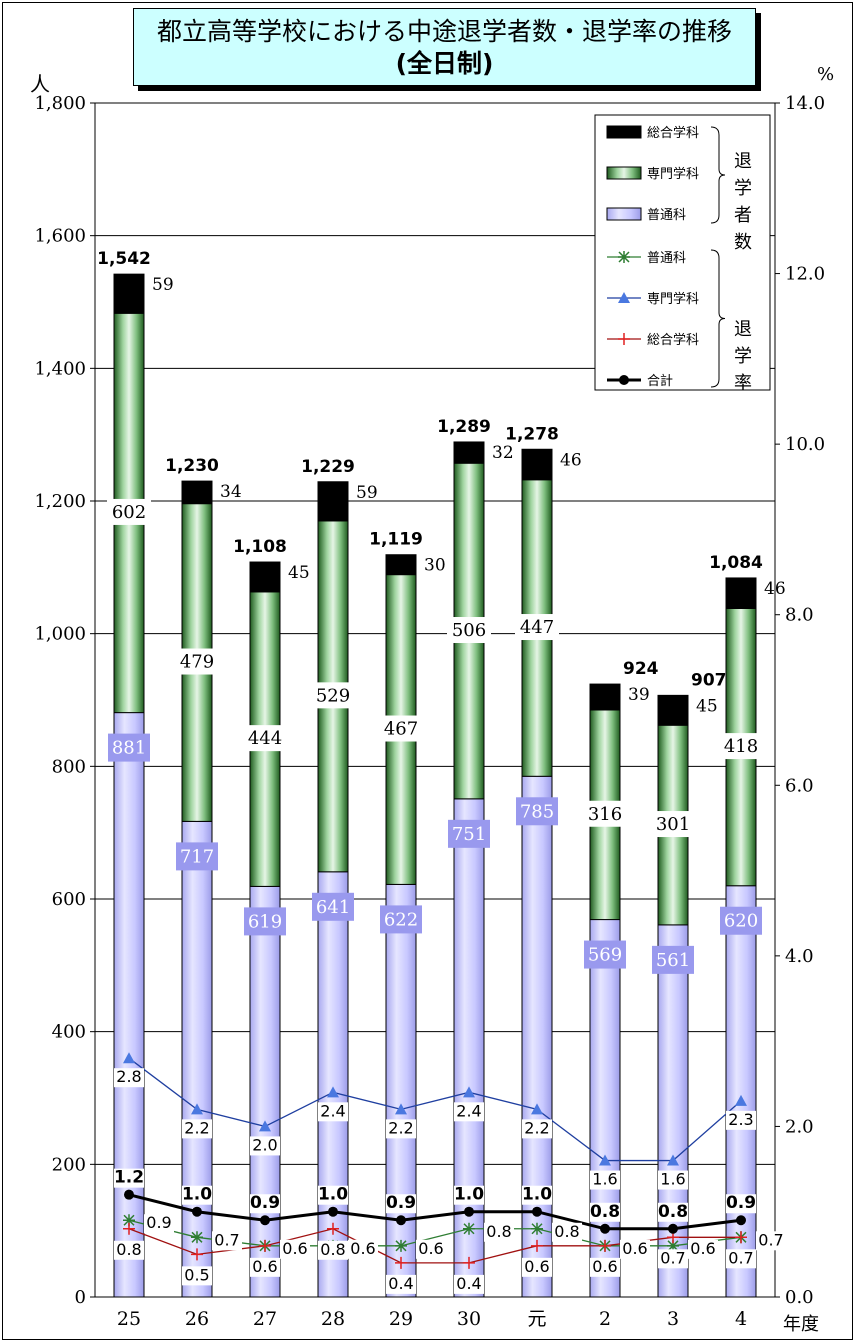  Describe the element at coordinates (743, 242) in the screenshot. I see `legend-group-label-dropouts: 数` at that location.